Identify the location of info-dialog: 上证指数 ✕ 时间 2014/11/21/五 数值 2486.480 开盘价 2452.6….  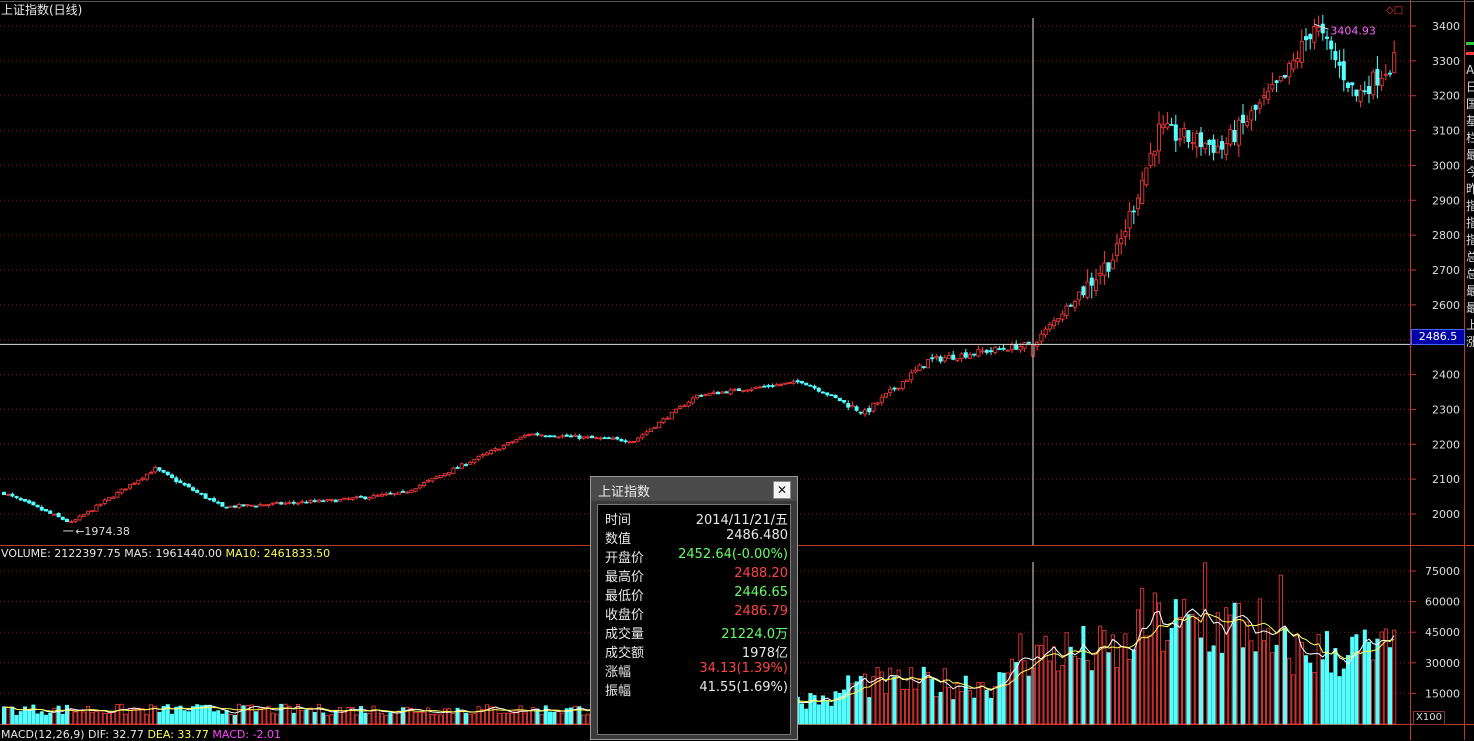
(694, 608).